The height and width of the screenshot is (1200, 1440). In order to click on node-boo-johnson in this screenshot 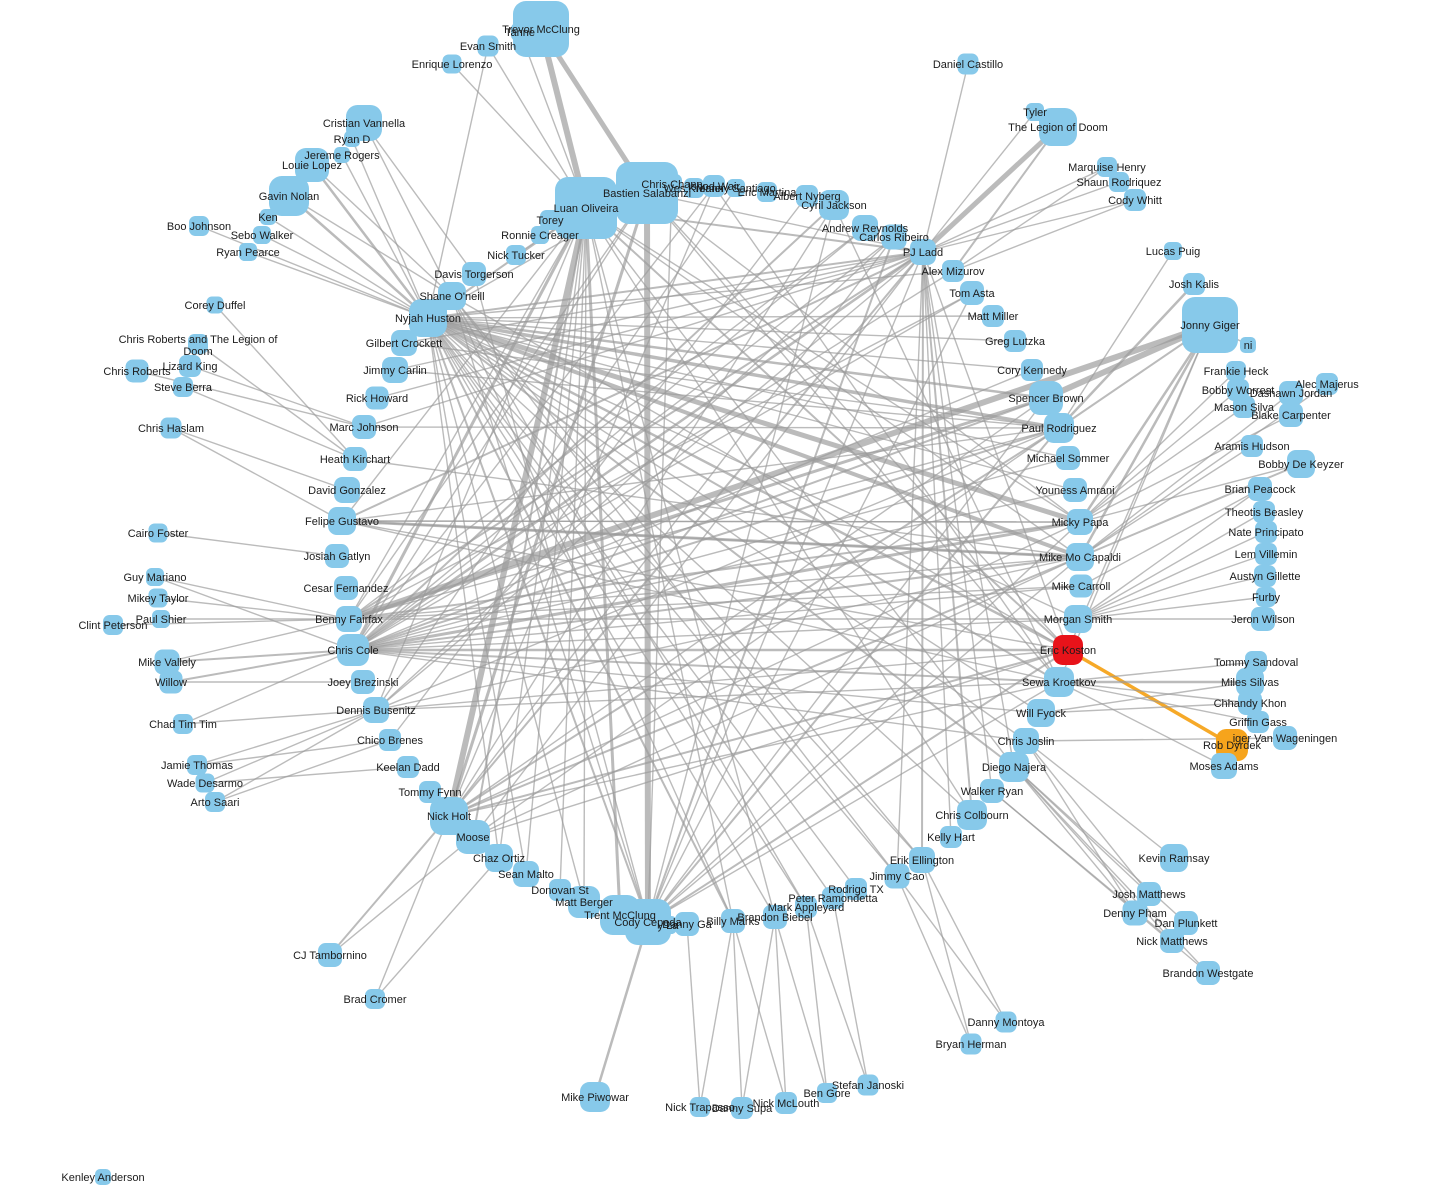, I will do `click(199, 226)`.